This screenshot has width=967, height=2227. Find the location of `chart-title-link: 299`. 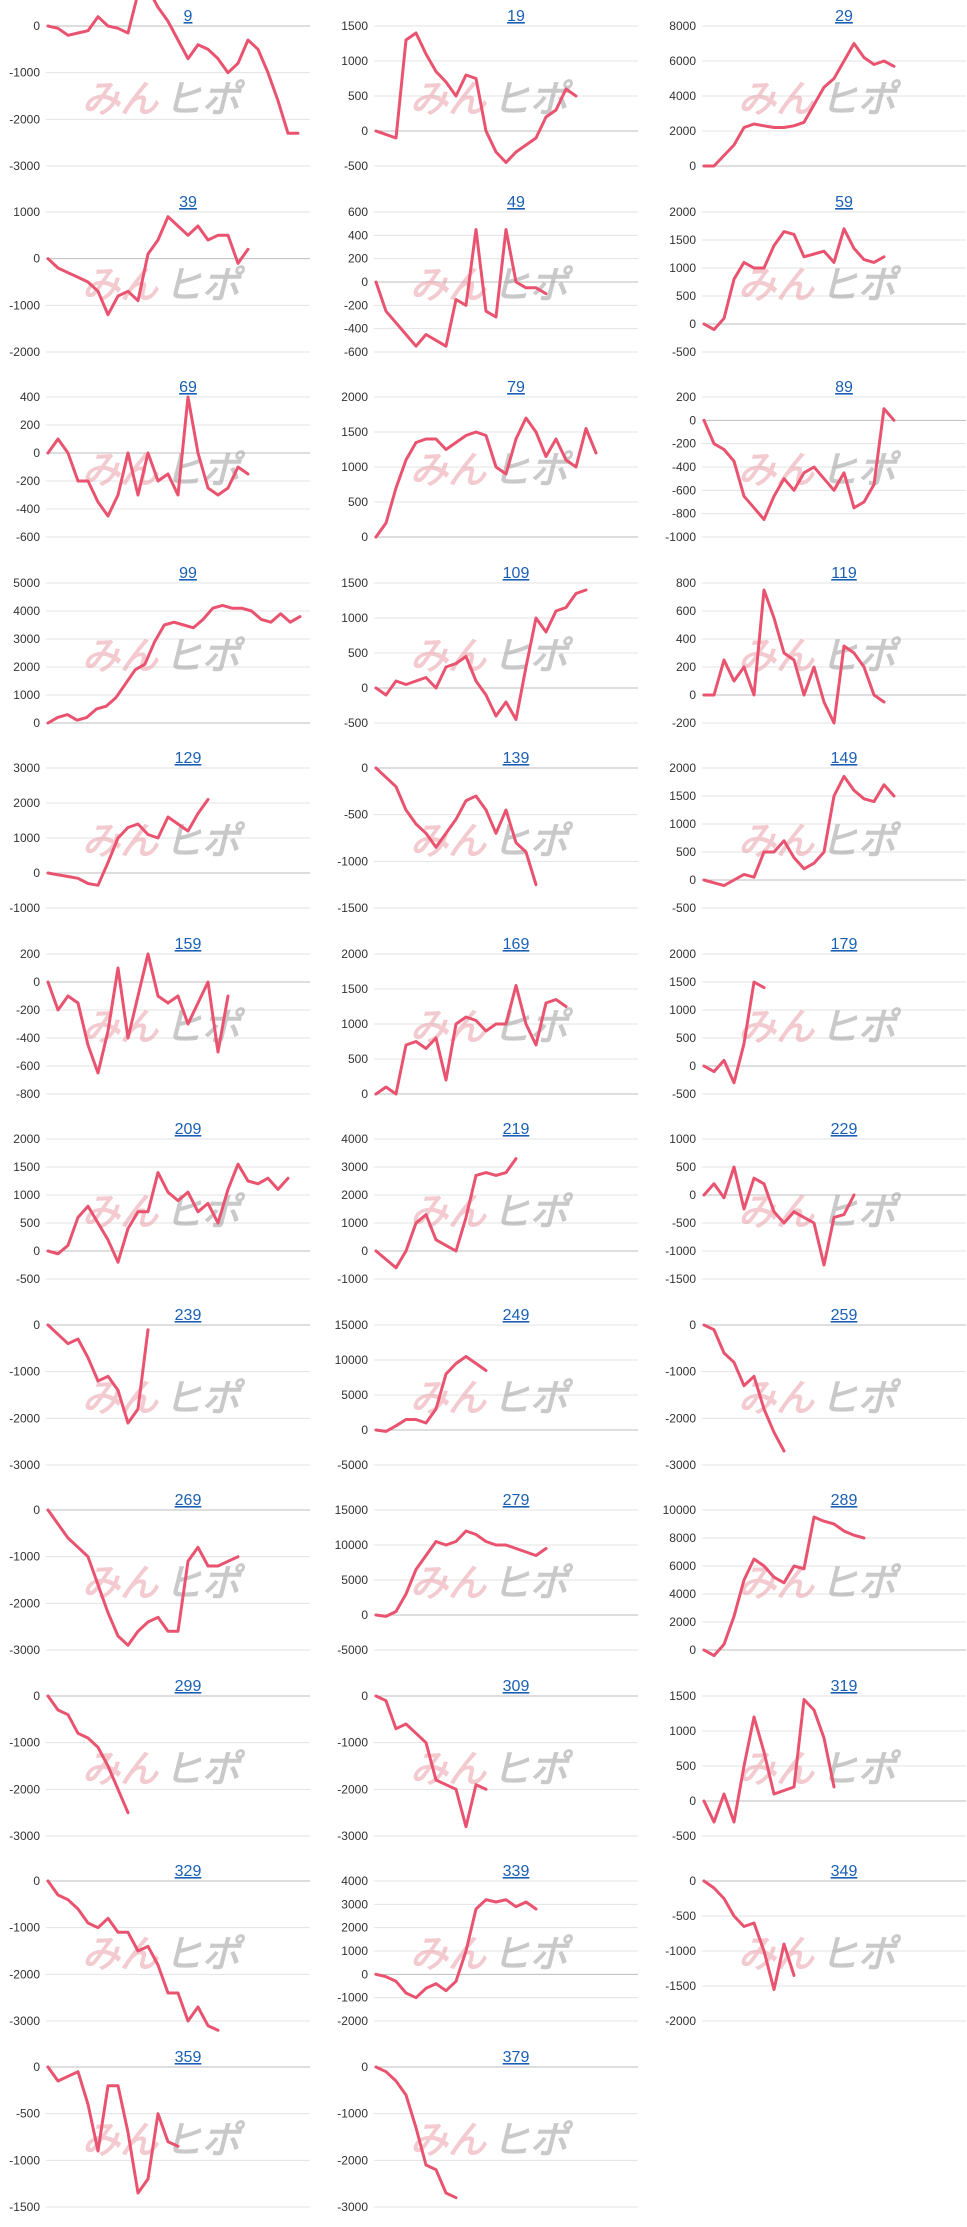

chart-title-link: 299 is located at coordinates (188, 1686).